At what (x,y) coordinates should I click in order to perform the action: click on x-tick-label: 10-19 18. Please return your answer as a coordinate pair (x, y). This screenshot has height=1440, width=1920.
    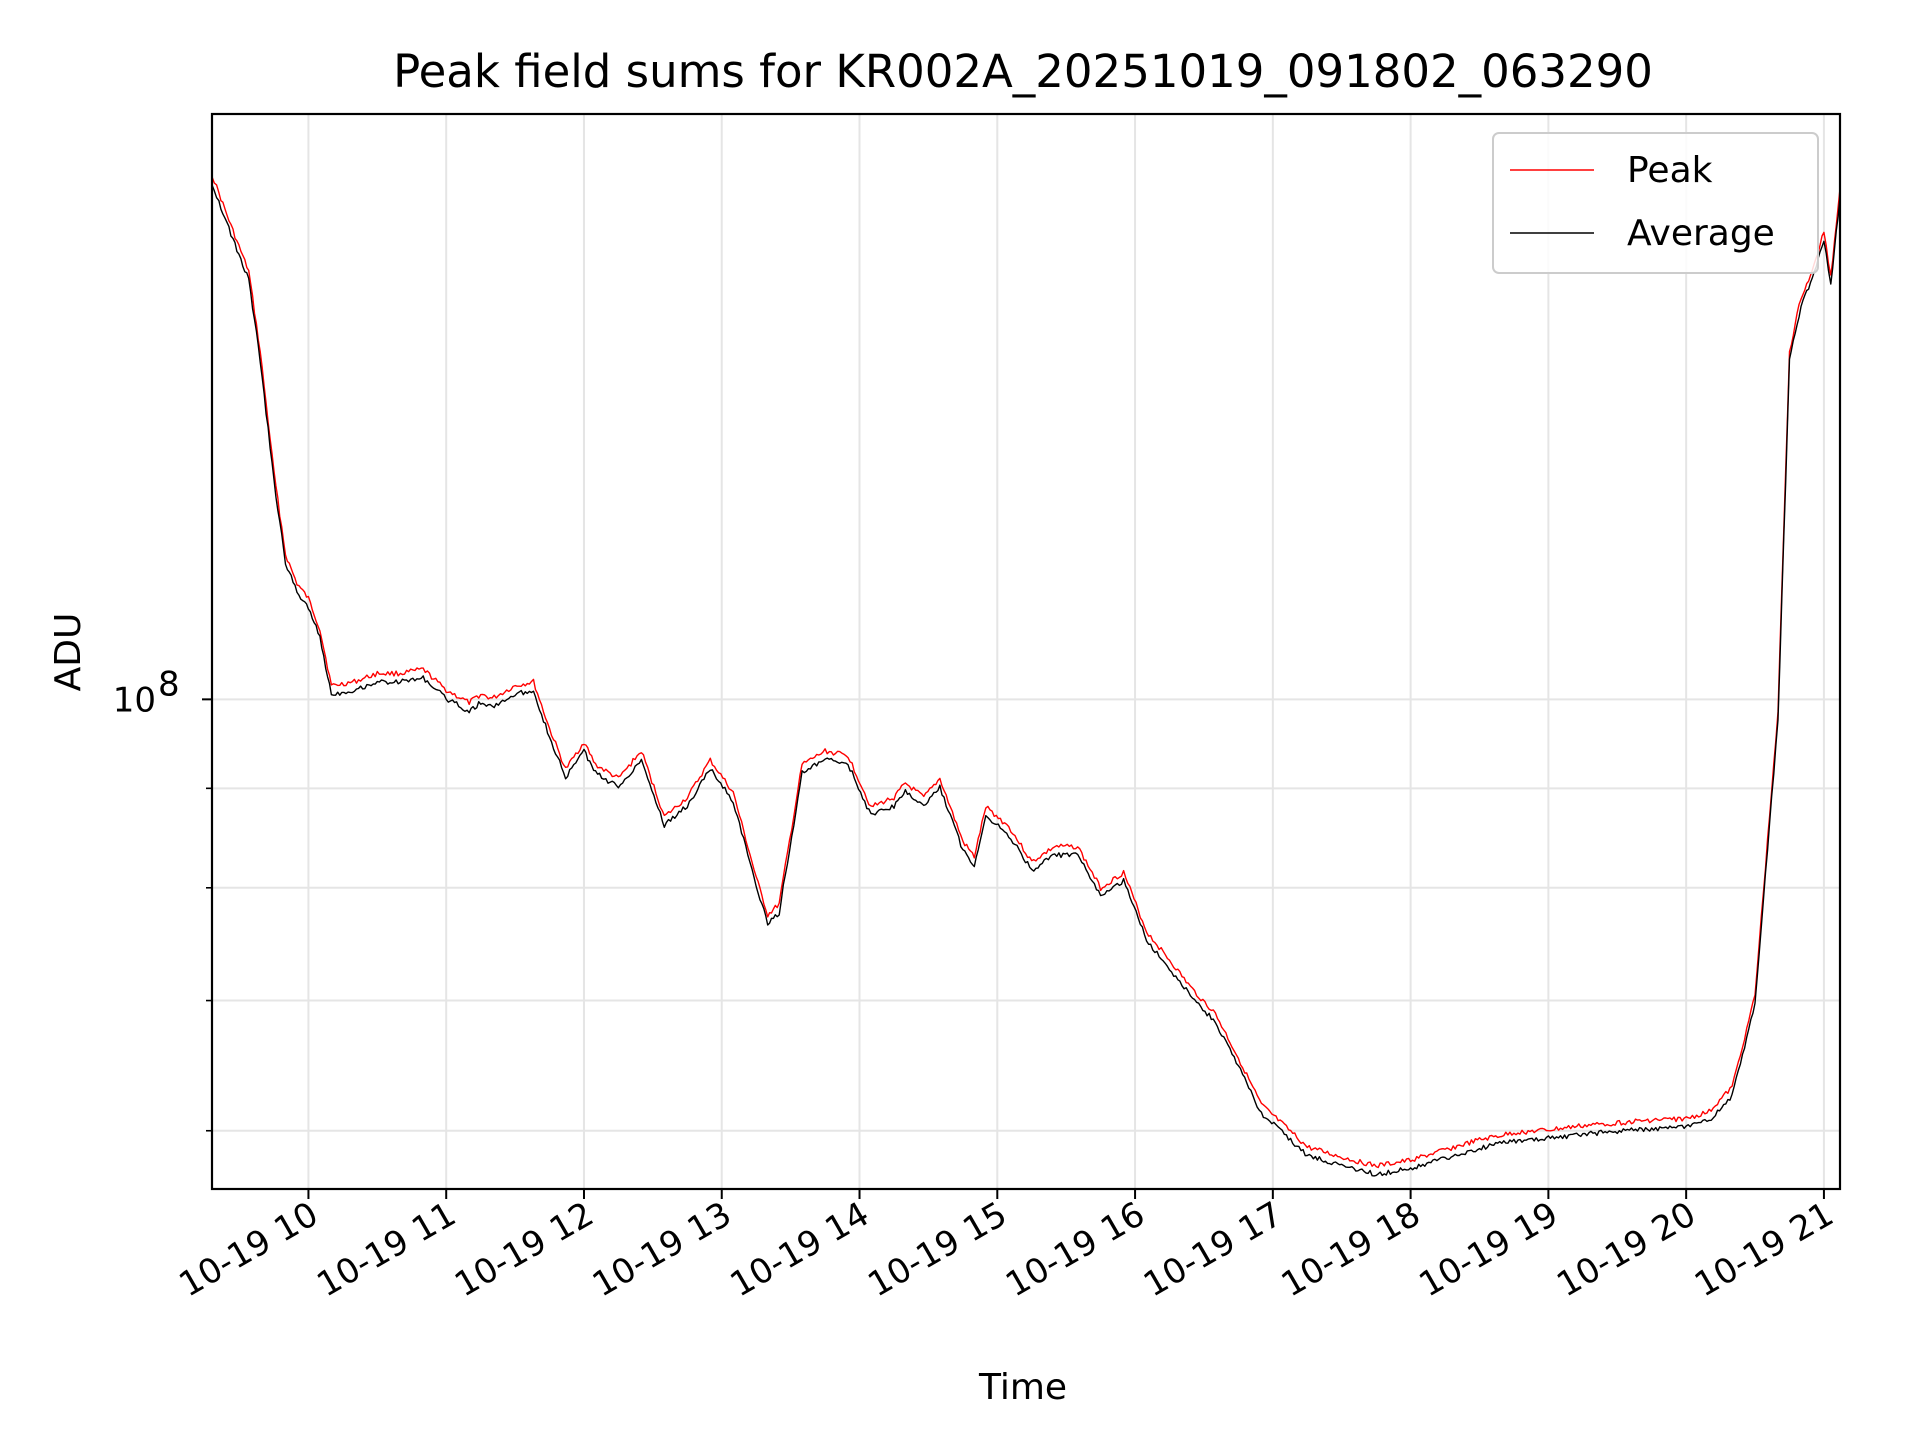
    Looking at the image, I should click on (1351, 1249).